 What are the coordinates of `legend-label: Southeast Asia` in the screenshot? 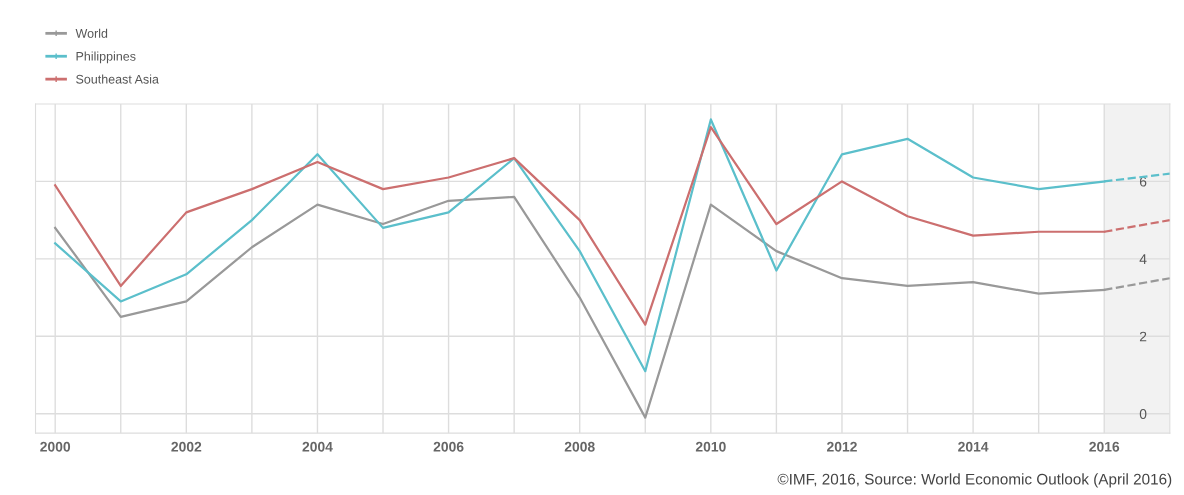 It's located at (117, 79).